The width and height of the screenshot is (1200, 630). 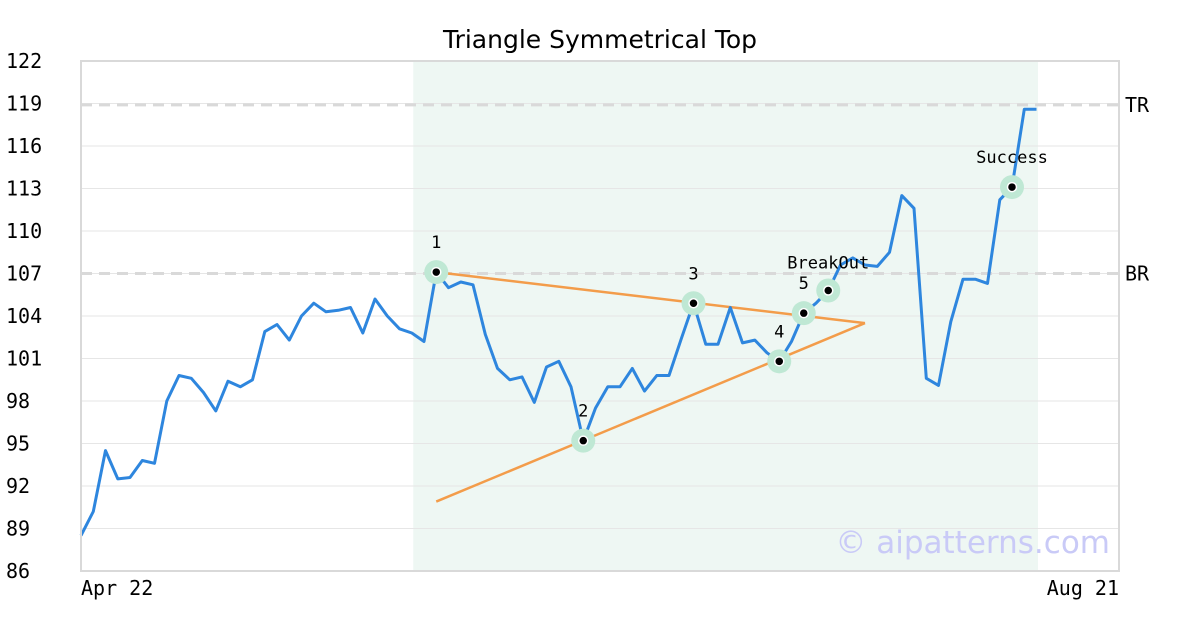 What do you see at coordinates (650, 412) in the screenshot?
I see `trendline` at bounding box center [650, 412].